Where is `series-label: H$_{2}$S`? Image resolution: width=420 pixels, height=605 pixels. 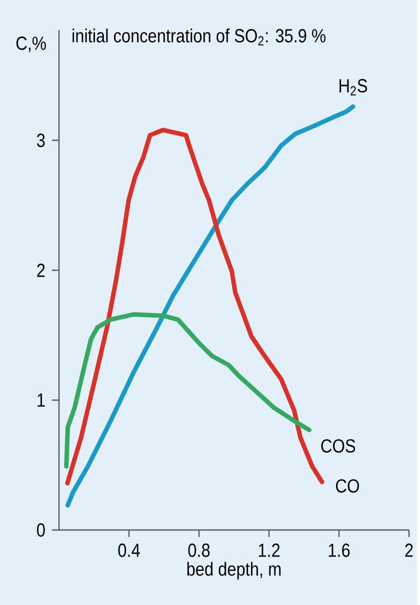
series-label: H$_{2}$S is located at coordinates (354, 87).